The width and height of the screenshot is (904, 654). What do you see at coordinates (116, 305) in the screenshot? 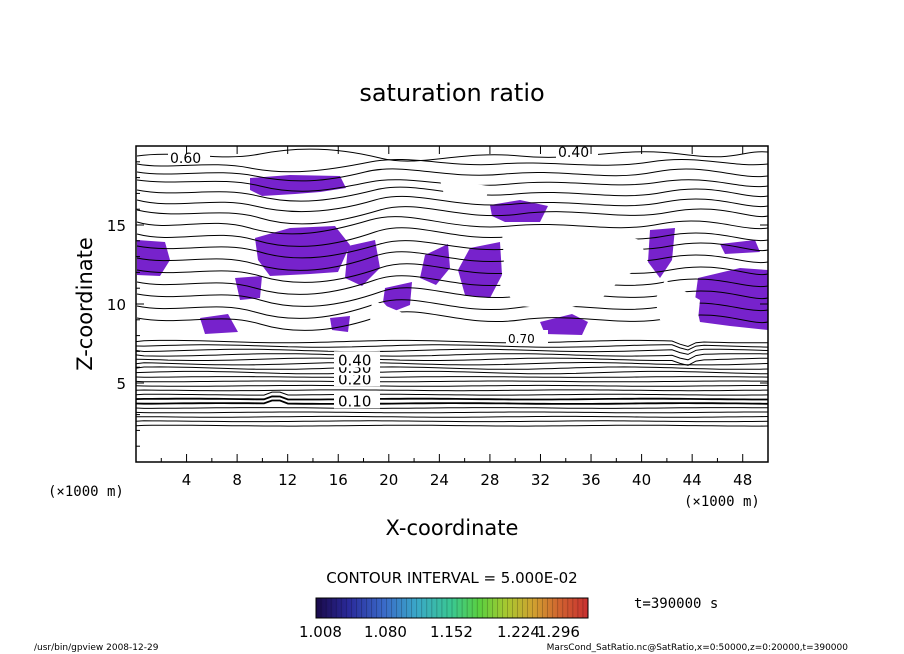
I see `y-tick-label: 10` at bounding box center [116, 305].